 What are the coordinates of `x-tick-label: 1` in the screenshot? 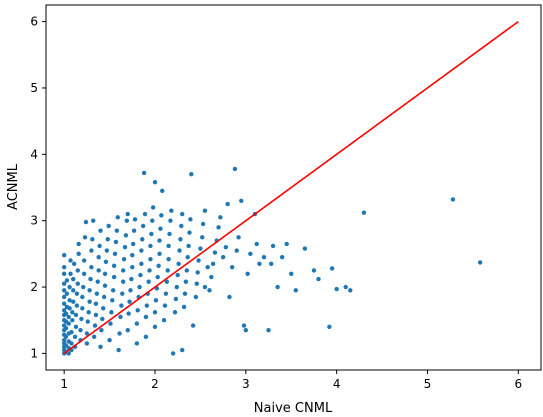 It's located at (64, 384).